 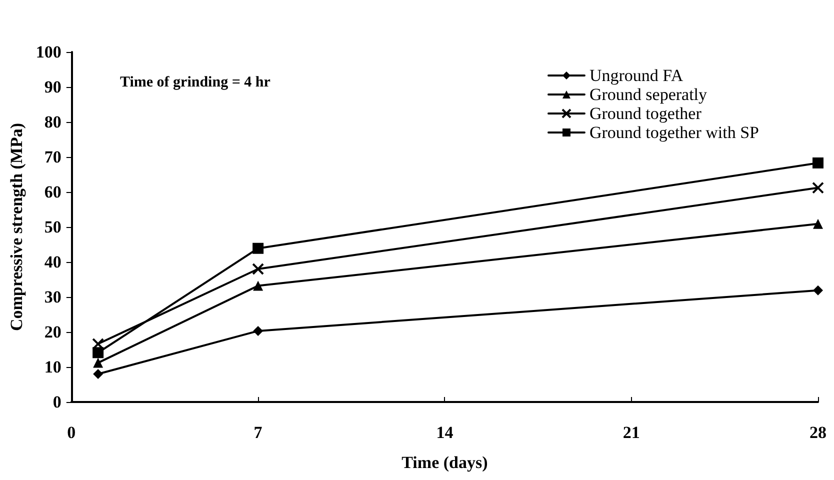 I want to click on y-tick-label: 0, so click(x=57, y=402).